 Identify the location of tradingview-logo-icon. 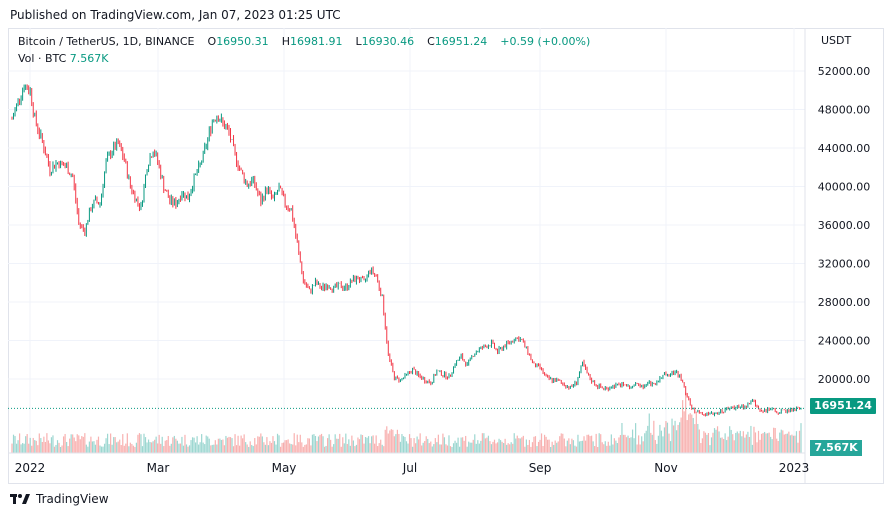
(20, 499).